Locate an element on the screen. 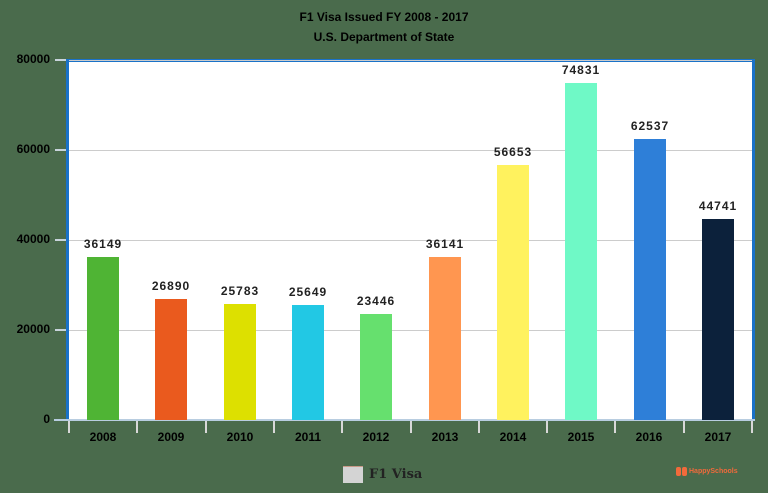 Image resolution: width=768 pixels, height=493 pixels. x-tick-label: 2008 is located at coordinates (103, 437).